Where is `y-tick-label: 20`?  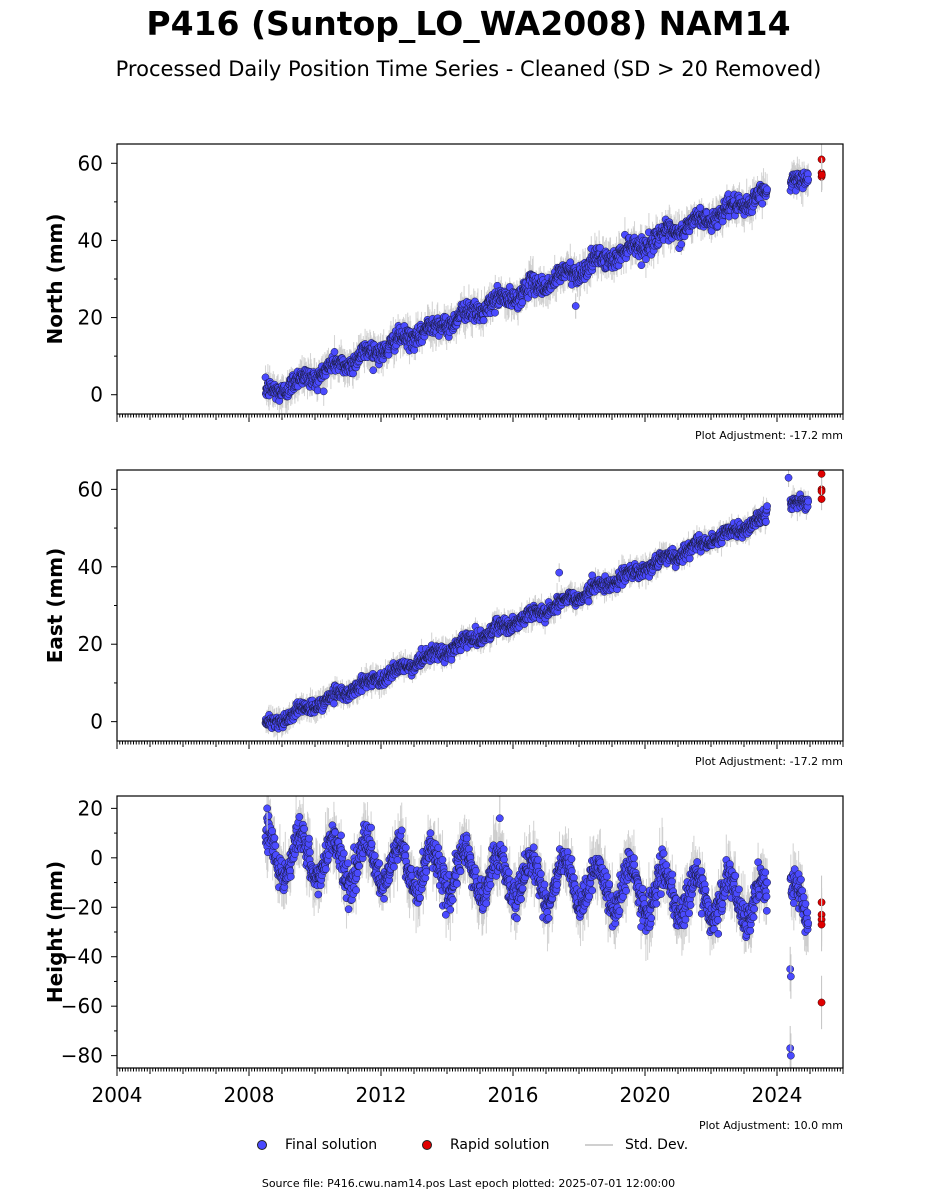 y-tick-label: 20 is located at coordinates (90, 318).